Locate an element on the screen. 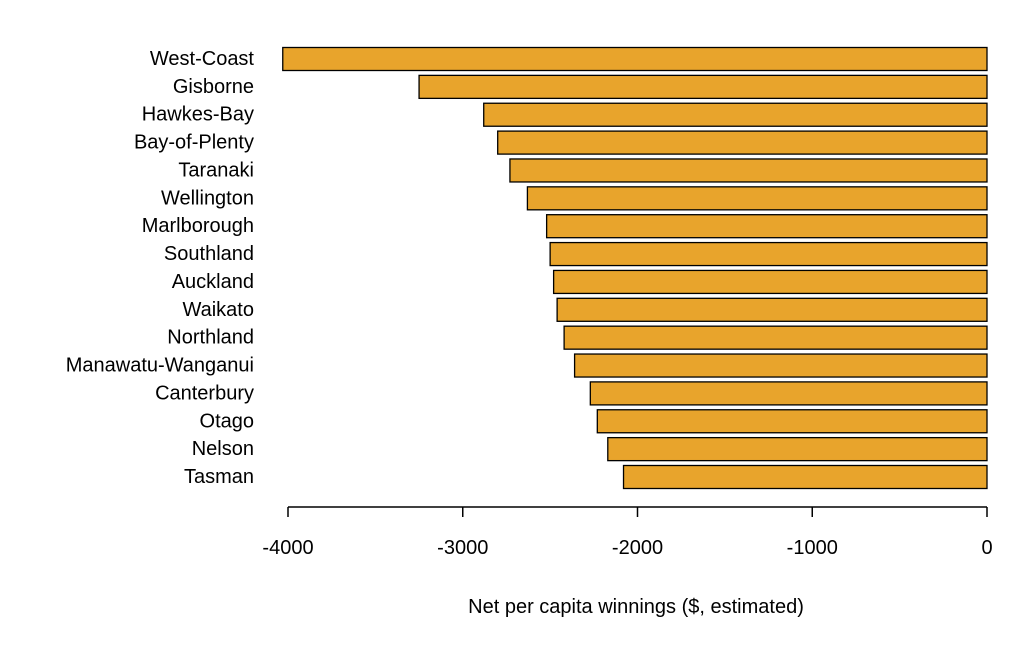  bar-hawkes-bay is located at coordinates (735, 114).